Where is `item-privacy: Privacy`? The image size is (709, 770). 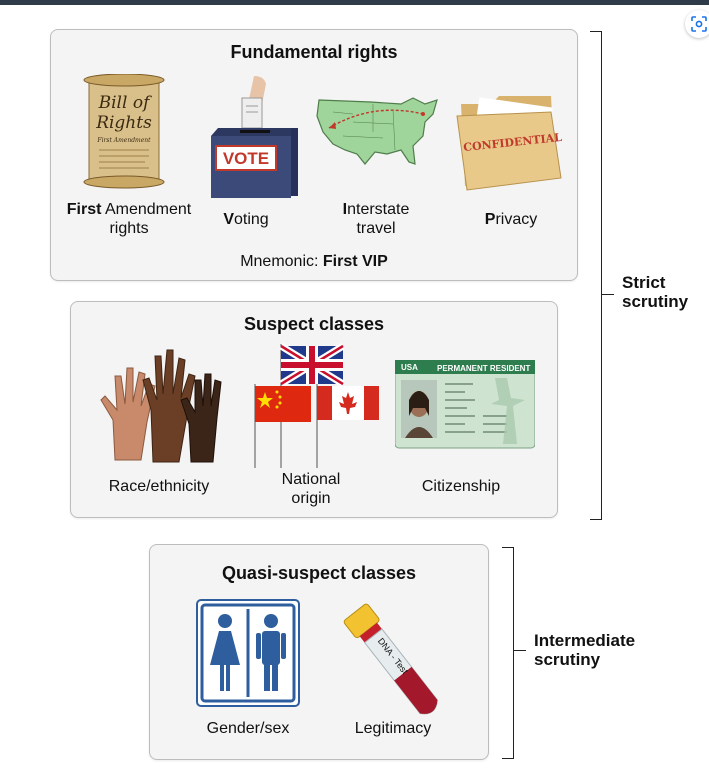 item-privacy: Privacy is located at coordinates (511, 219).